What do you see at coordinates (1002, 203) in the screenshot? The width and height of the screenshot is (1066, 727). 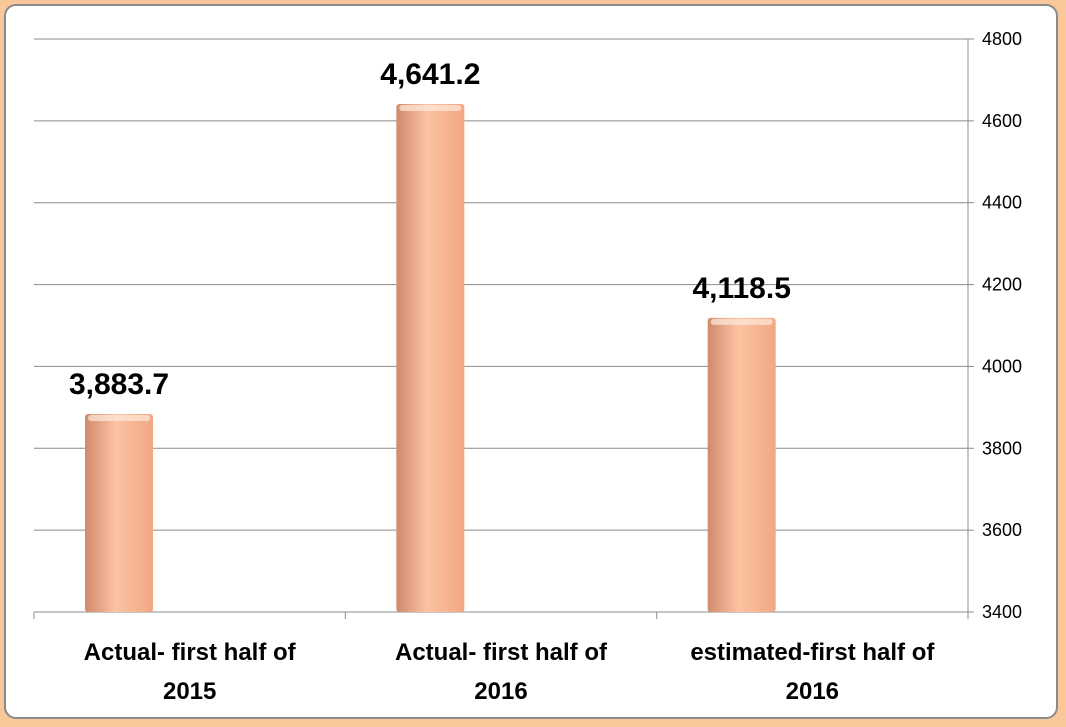 I see `y-tick-label: 4400` at bounding box center [1002, 203].